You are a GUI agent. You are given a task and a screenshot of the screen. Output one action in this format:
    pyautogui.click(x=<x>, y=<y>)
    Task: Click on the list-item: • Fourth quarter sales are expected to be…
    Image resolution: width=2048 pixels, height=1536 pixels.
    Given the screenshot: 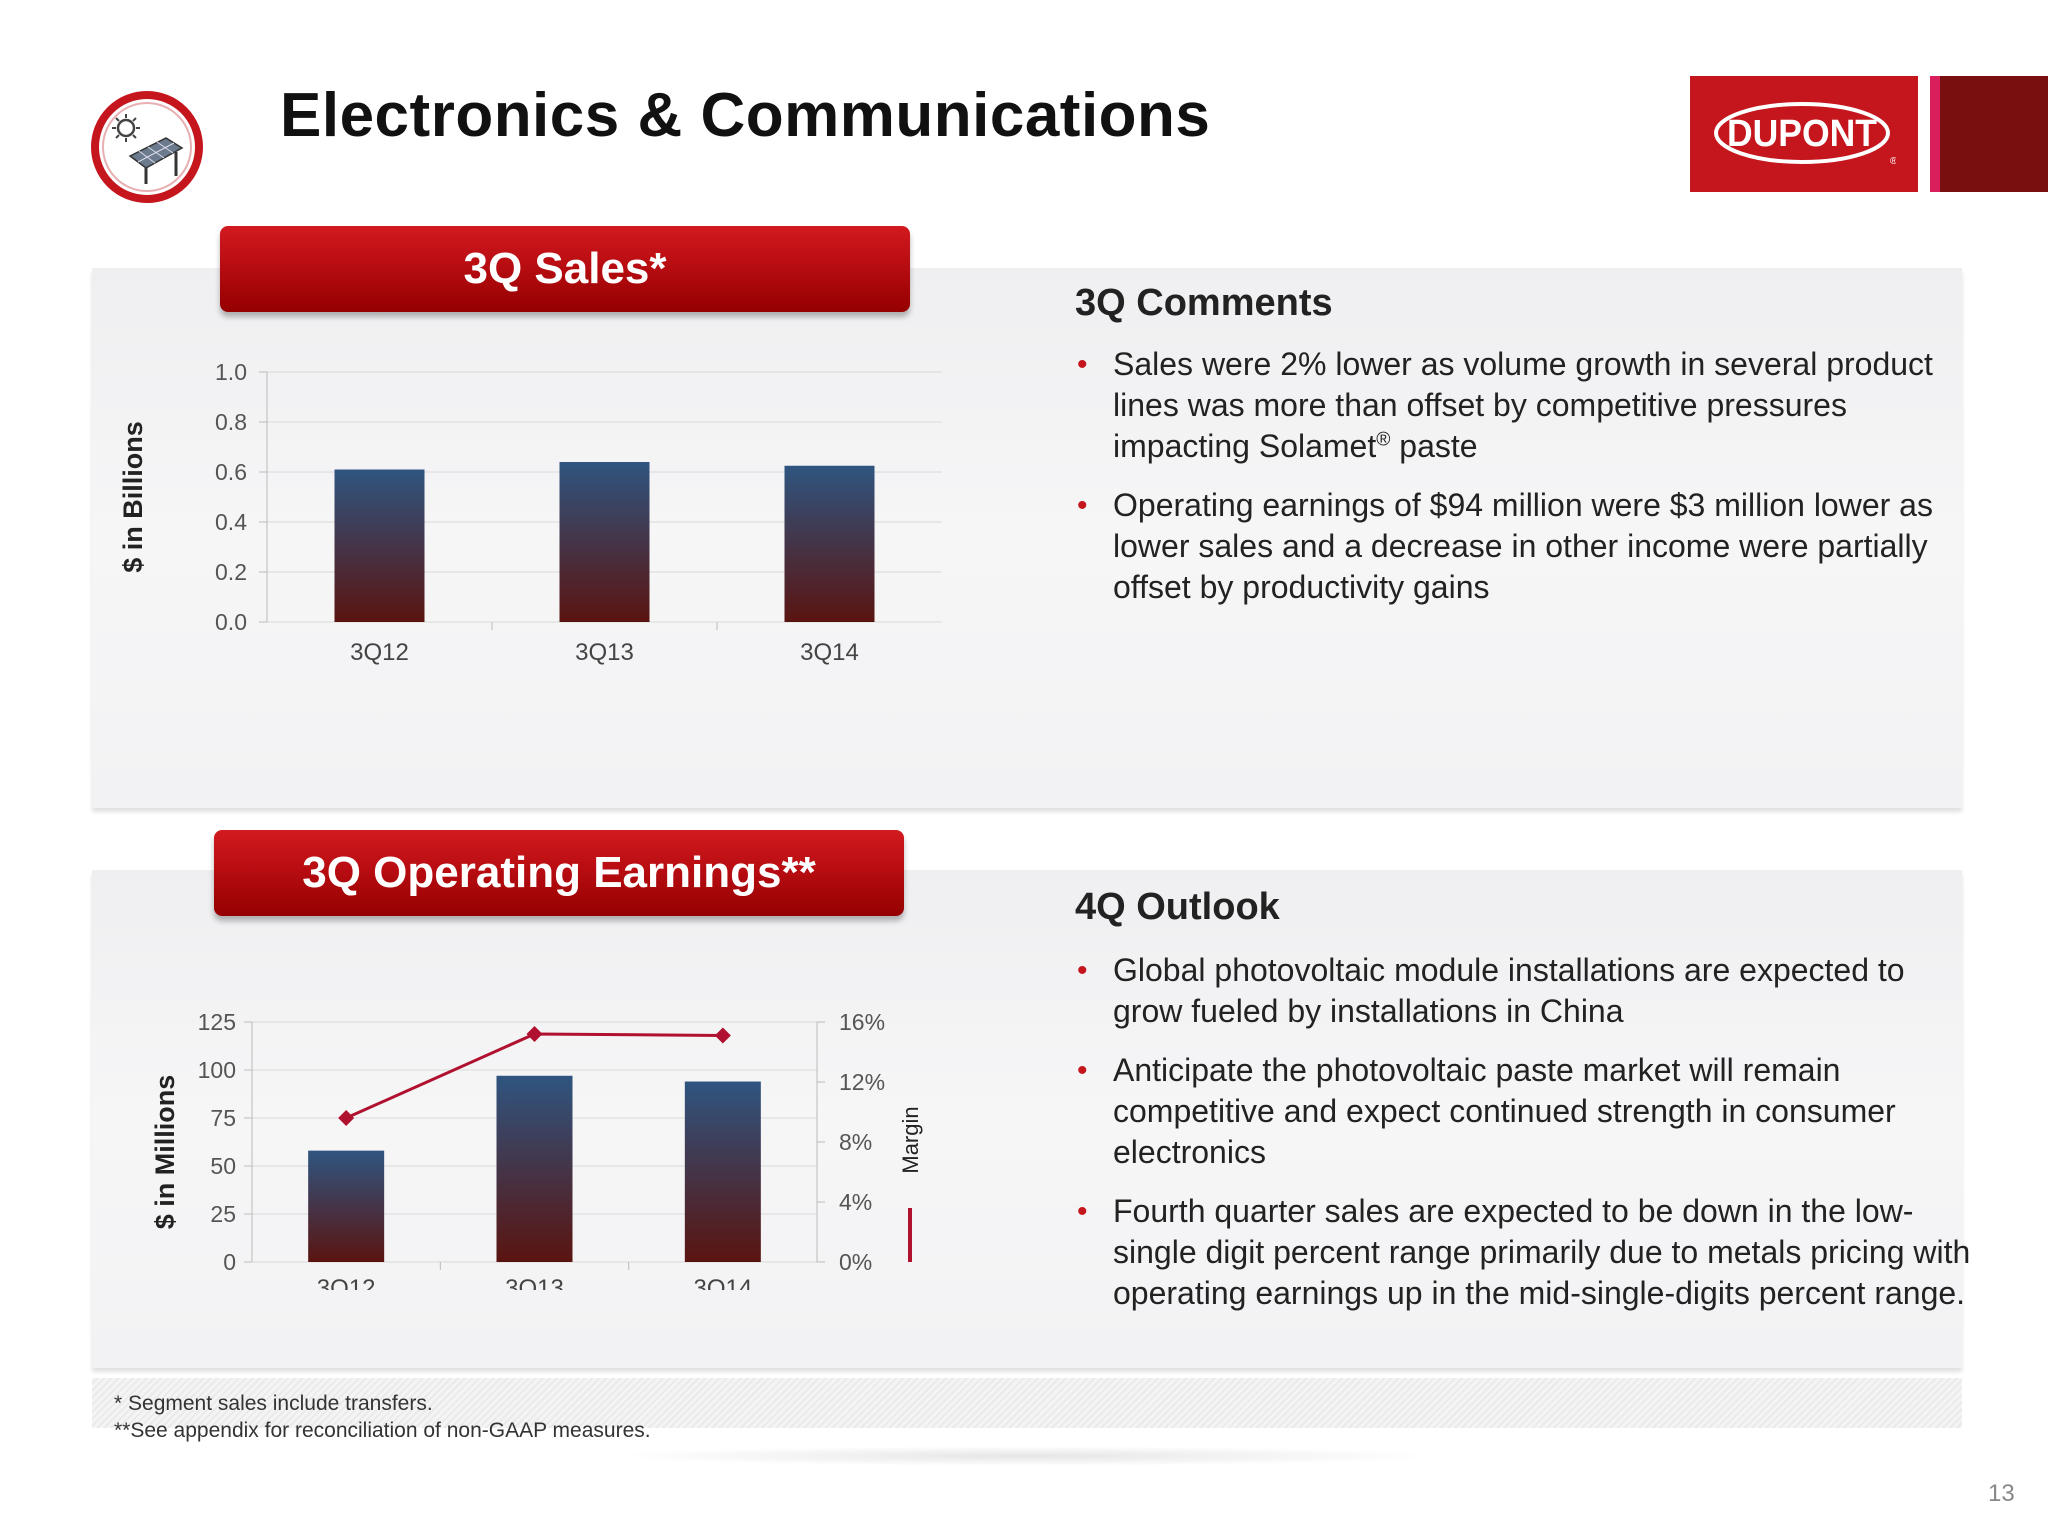 What is the action you would take?
    pyautogui.click(x=1525, y=1252)
    